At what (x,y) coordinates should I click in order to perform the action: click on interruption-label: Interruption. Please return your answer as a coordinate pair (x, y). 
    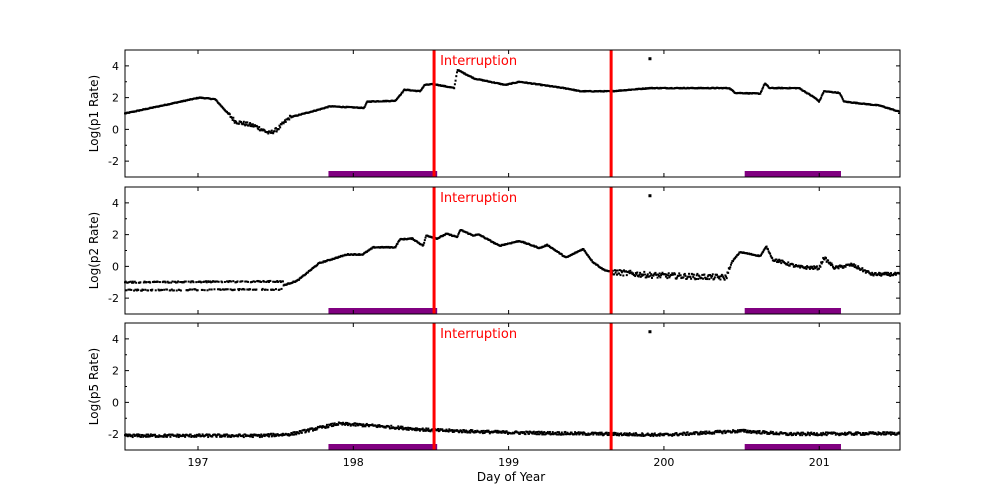
    Looking at the image, I should click on (478, 334).